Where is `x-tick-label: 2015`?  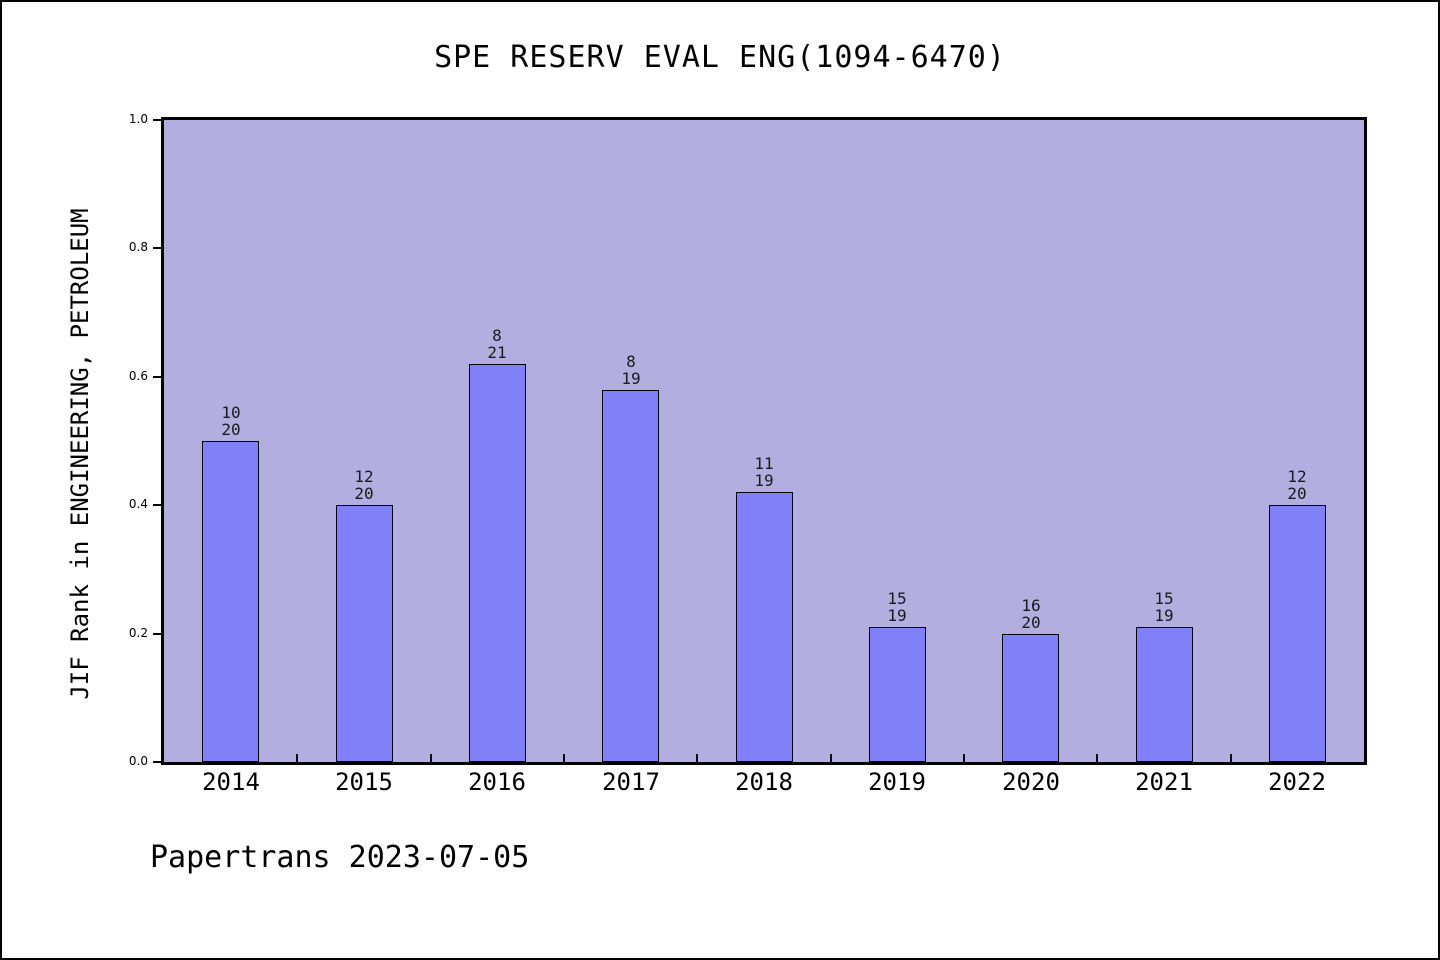 x-tick-label: 2015 is located at coordinates (364, 782).